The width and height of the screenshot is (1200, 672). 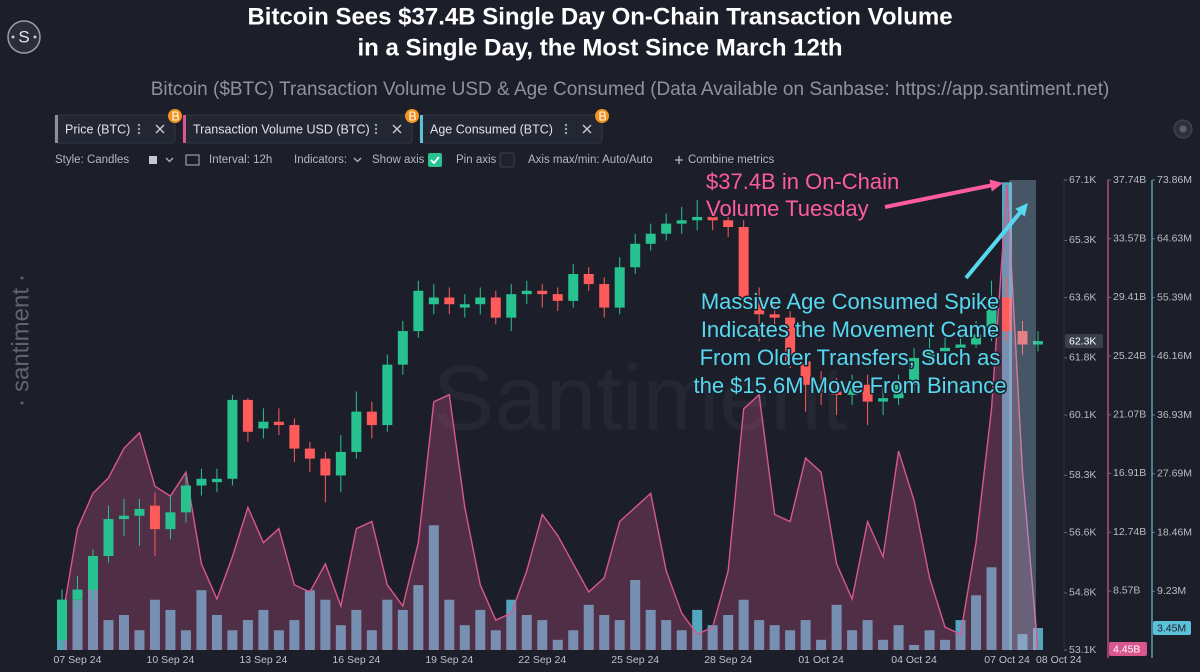 What do you see at coordinates (728, 660) in the screenshot?
I see `x-tick-label: 28 Sep 24` at bounding box center [728, 660].